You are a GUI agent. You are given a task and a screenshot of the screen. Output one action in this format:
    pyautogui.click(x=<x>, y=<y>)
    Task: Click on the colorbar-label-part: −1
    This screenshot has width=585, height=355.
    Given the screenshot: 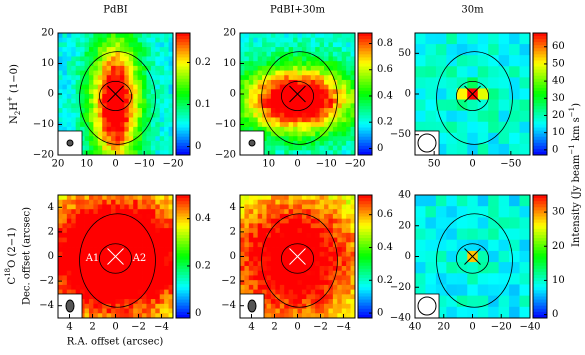 What is the action you would take?
    pyautogui.click(x=572, y=112)
    